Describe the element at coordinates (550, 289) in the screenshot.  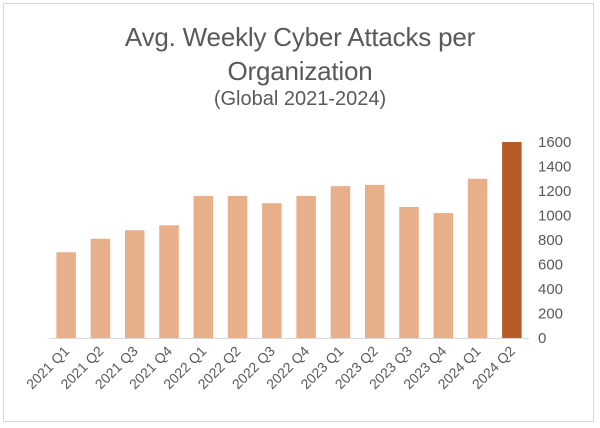
I see `y-tick-label: 400` at that location.